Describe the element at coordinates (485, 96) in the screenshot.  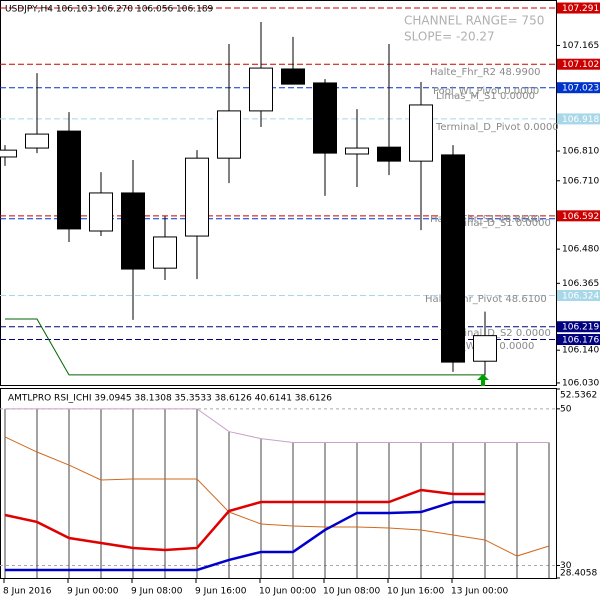
I see `level-text: Limas_M_S1 0.0000` at that location.